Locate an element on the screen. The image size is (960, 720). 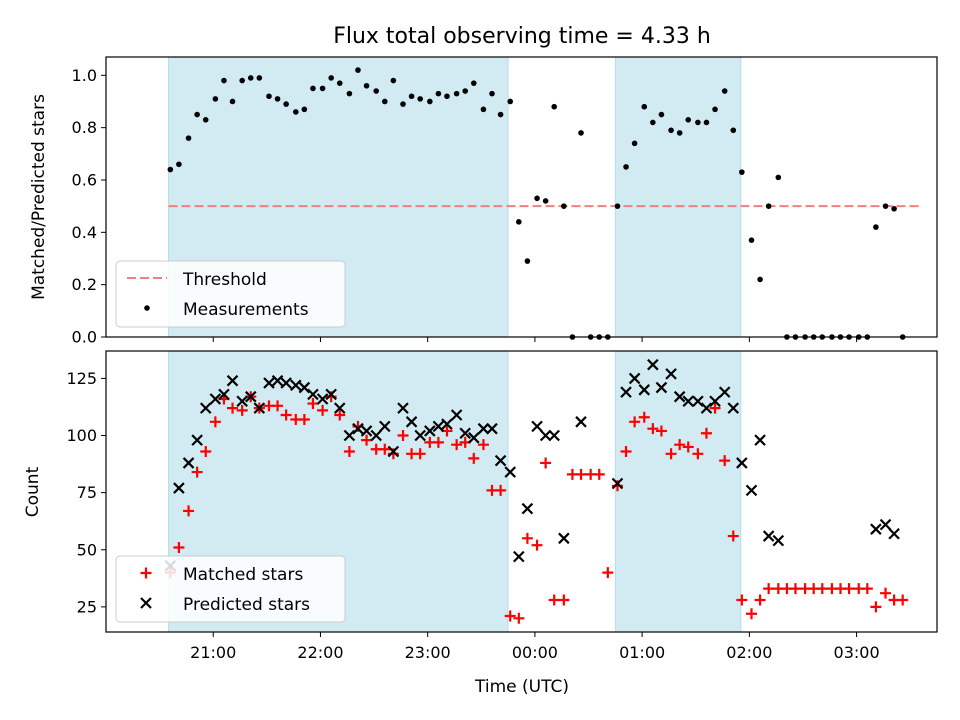
x-tick-label: 00:00 is located at coordinates (535, 652).